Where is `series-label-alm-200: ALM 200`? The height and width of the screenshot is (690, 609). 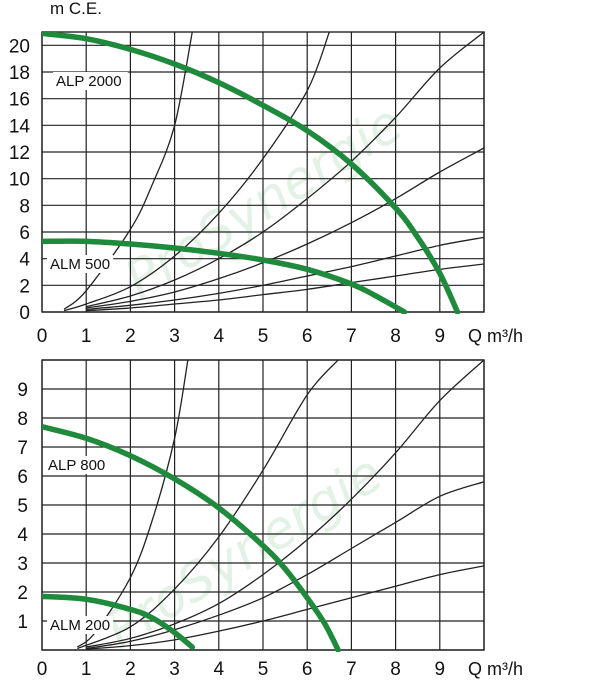 series-label-alm-200: ALM 200 is located at coordinates (80, 625).